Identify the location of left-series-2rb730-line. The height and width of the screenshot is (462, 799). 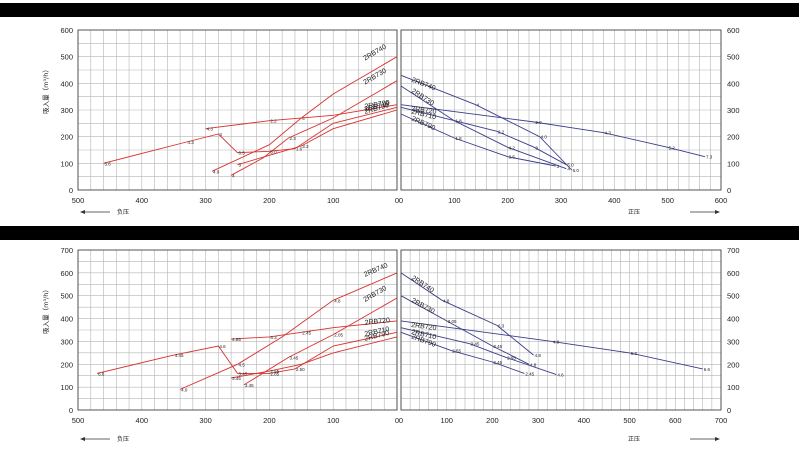
(314, 128).